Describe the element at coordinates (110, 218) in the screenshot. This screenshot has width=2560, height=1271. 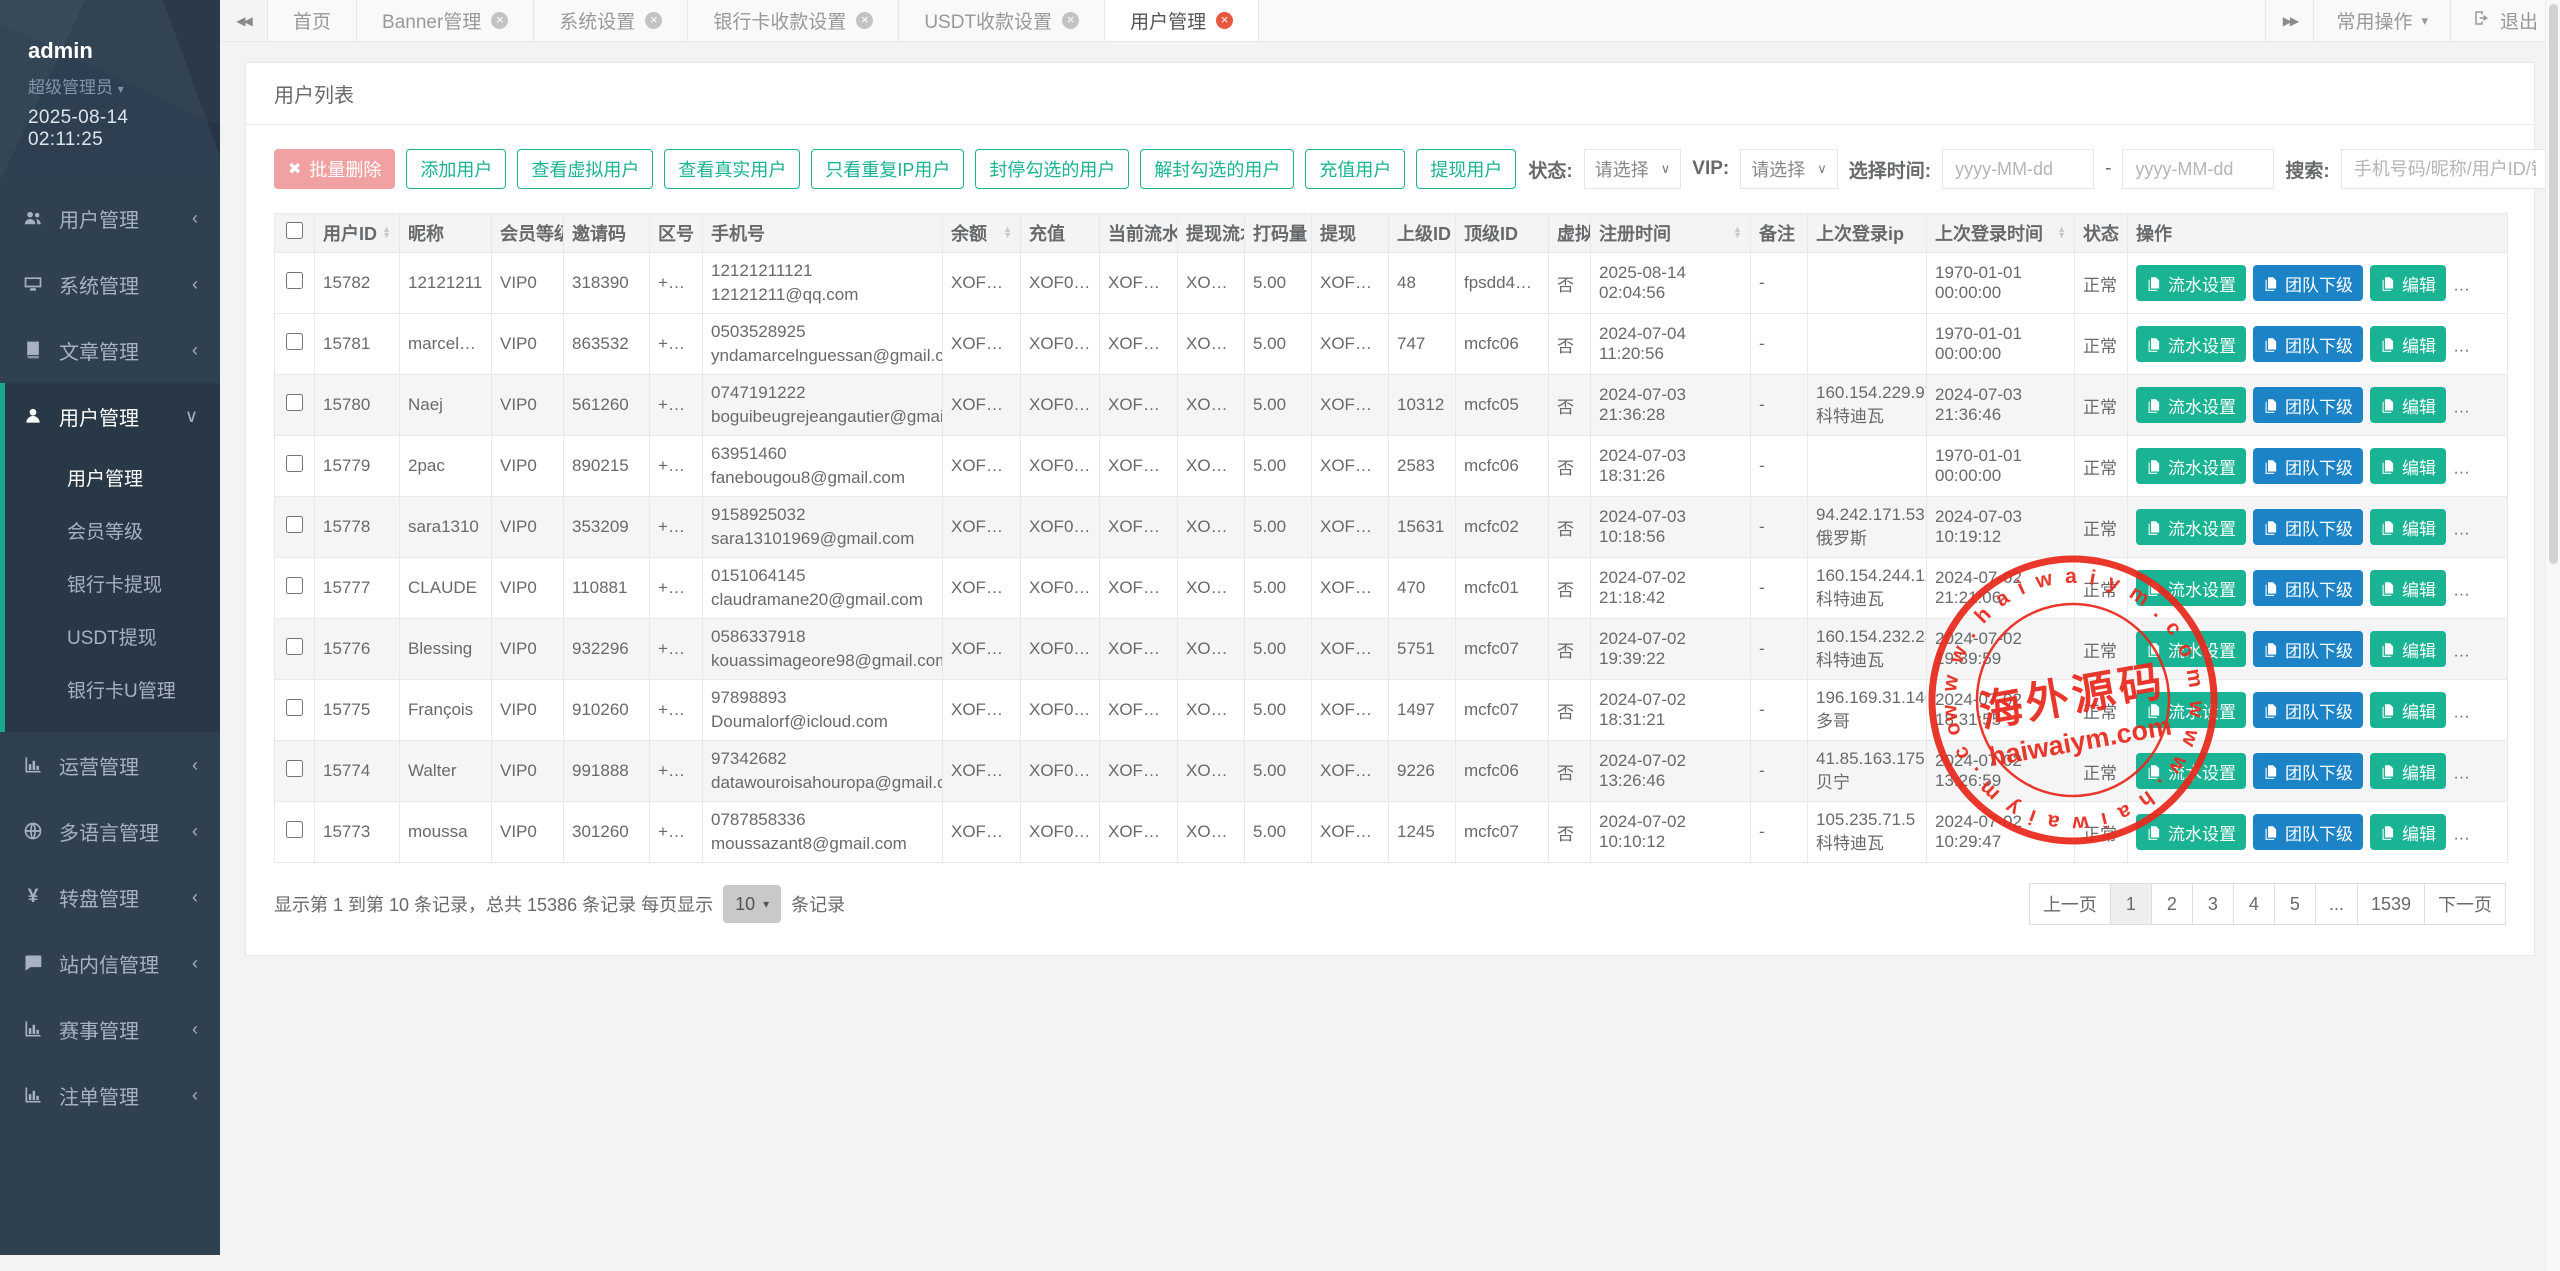
I see `sidebar-item-用户管理-0: 用户管理 ‹` at that location.